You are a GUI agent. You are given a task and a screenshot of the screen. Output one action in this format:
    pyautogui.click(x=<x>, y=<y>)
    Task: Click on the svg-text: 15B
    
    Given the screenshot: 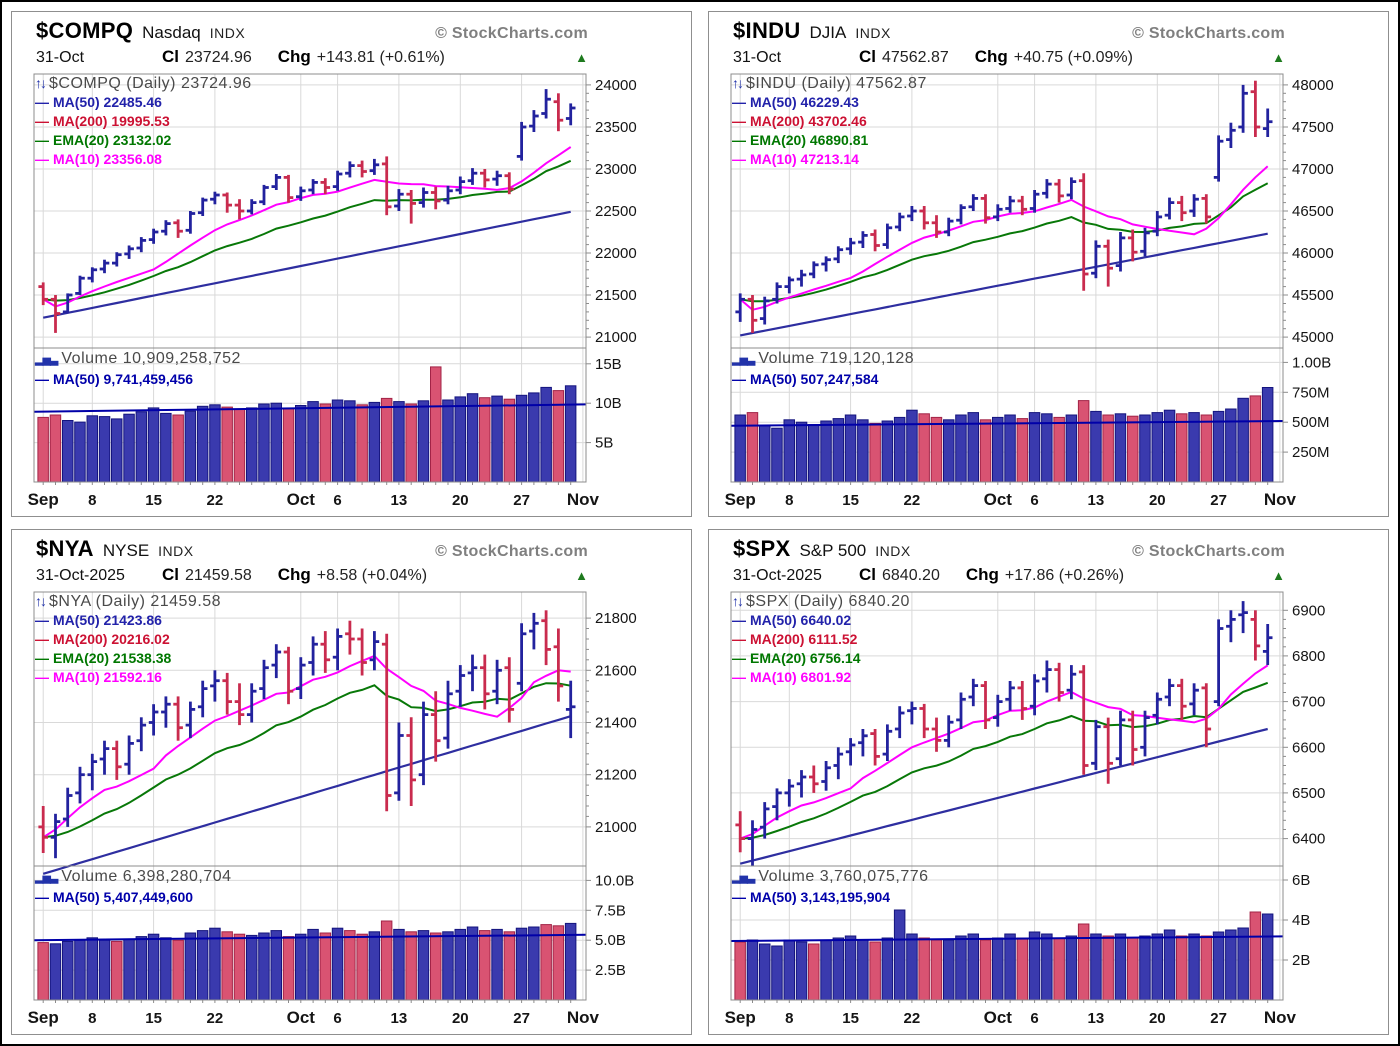 What is the action you would take?
    pyautogui.click(x=608, y=364)
    